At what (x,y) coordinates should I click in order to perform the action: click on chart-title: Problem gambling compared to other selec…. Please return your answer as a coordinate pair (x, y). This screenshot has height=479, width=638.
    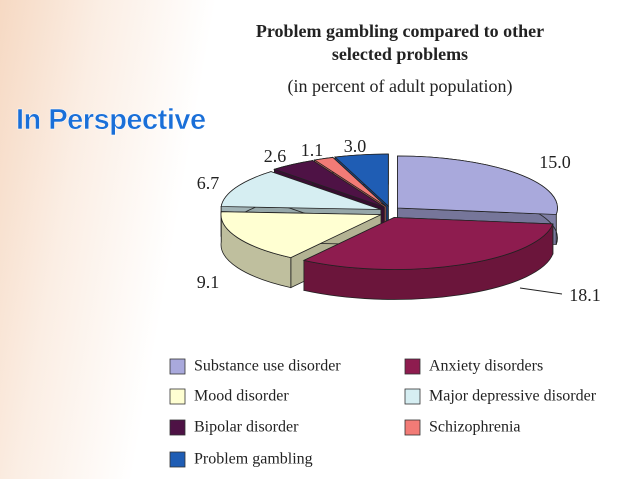
    Looking at the image, I should click on (400, 42).